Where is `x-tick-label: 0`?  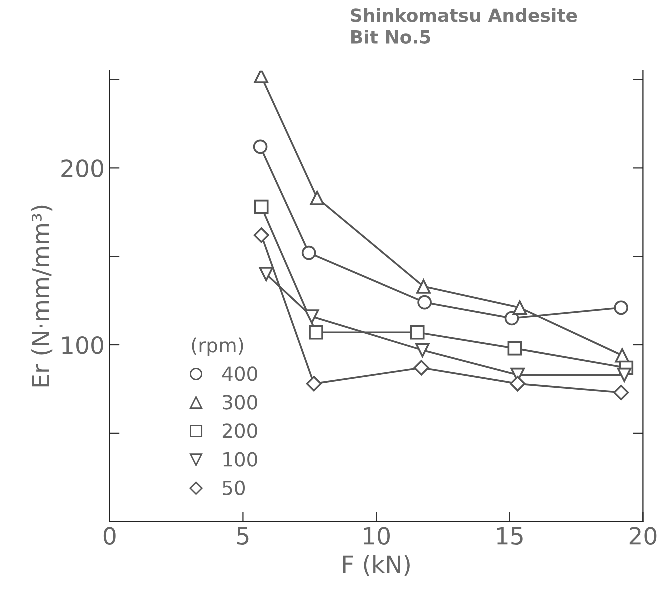 x-tick-label: 0 is located at coordinates (110, 536).